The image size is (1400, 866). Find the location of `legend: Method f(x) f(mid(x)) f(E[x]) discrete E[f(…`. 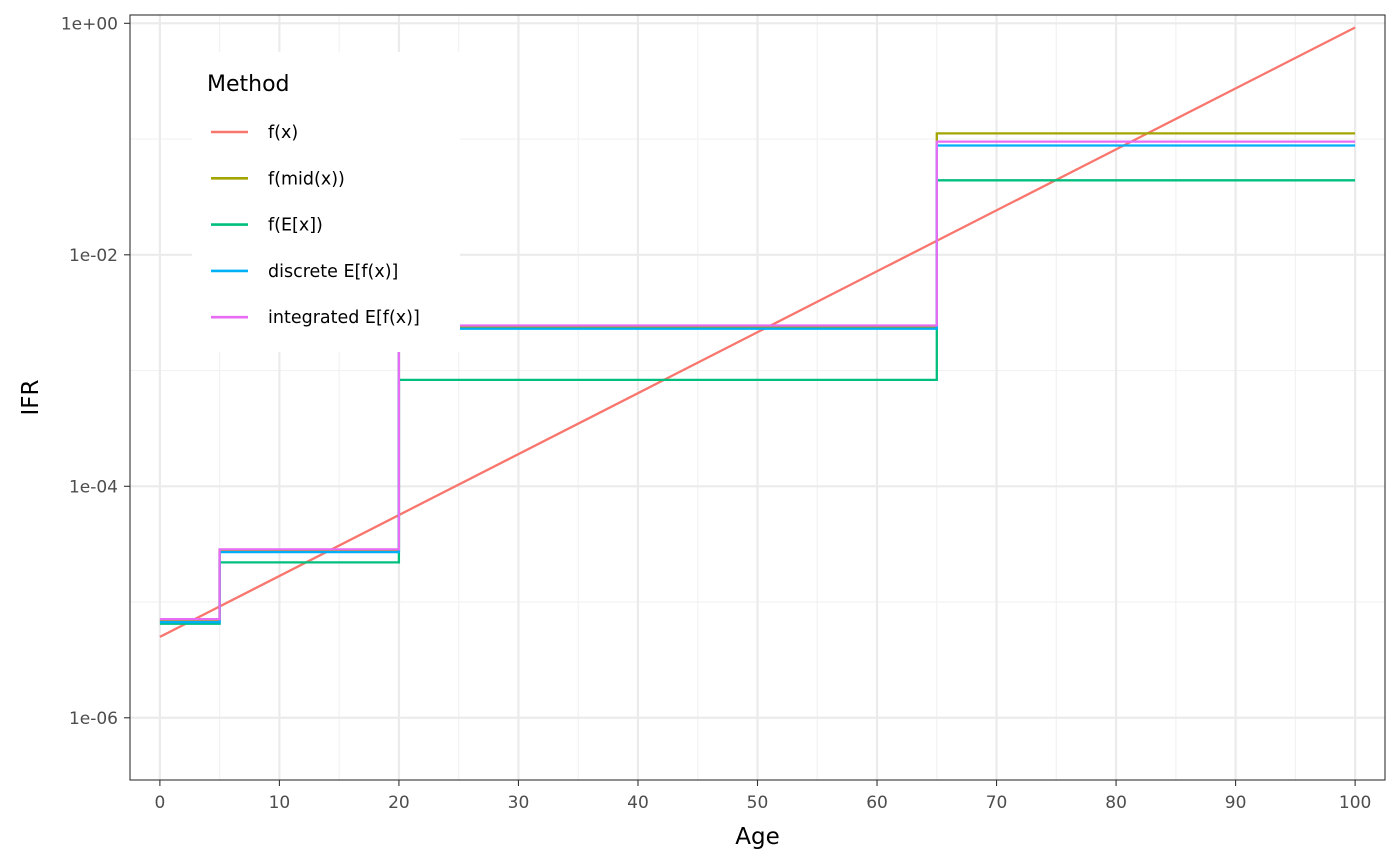

legend: Method f(x) f(mid(x)) f(E[x]) discrete E[f(… is located at coordinates (326, 202).